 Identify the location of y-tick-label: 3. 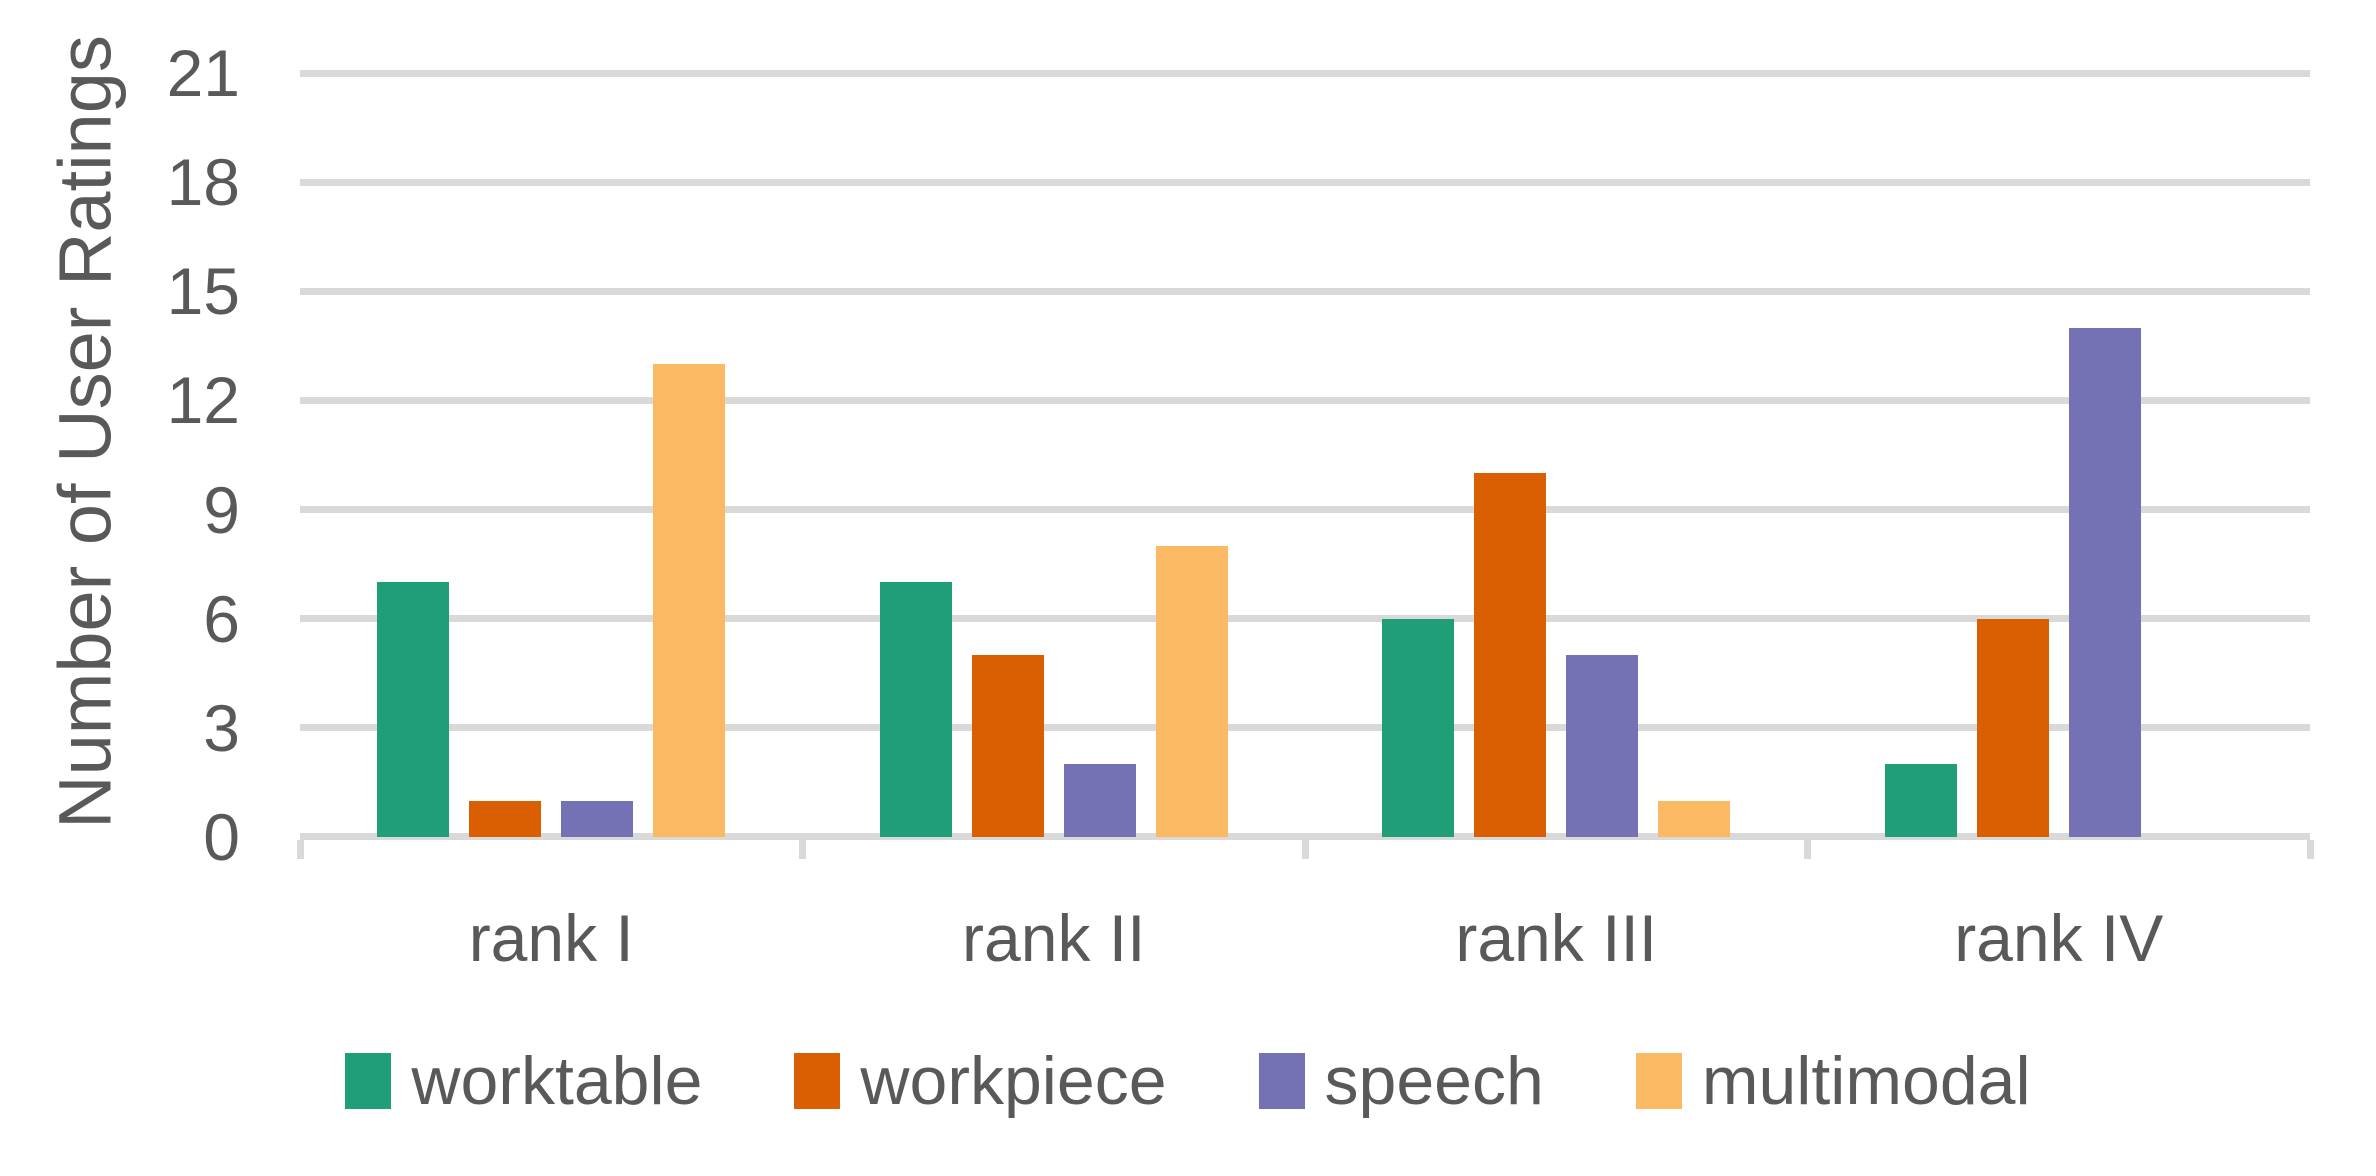
(221, 727).